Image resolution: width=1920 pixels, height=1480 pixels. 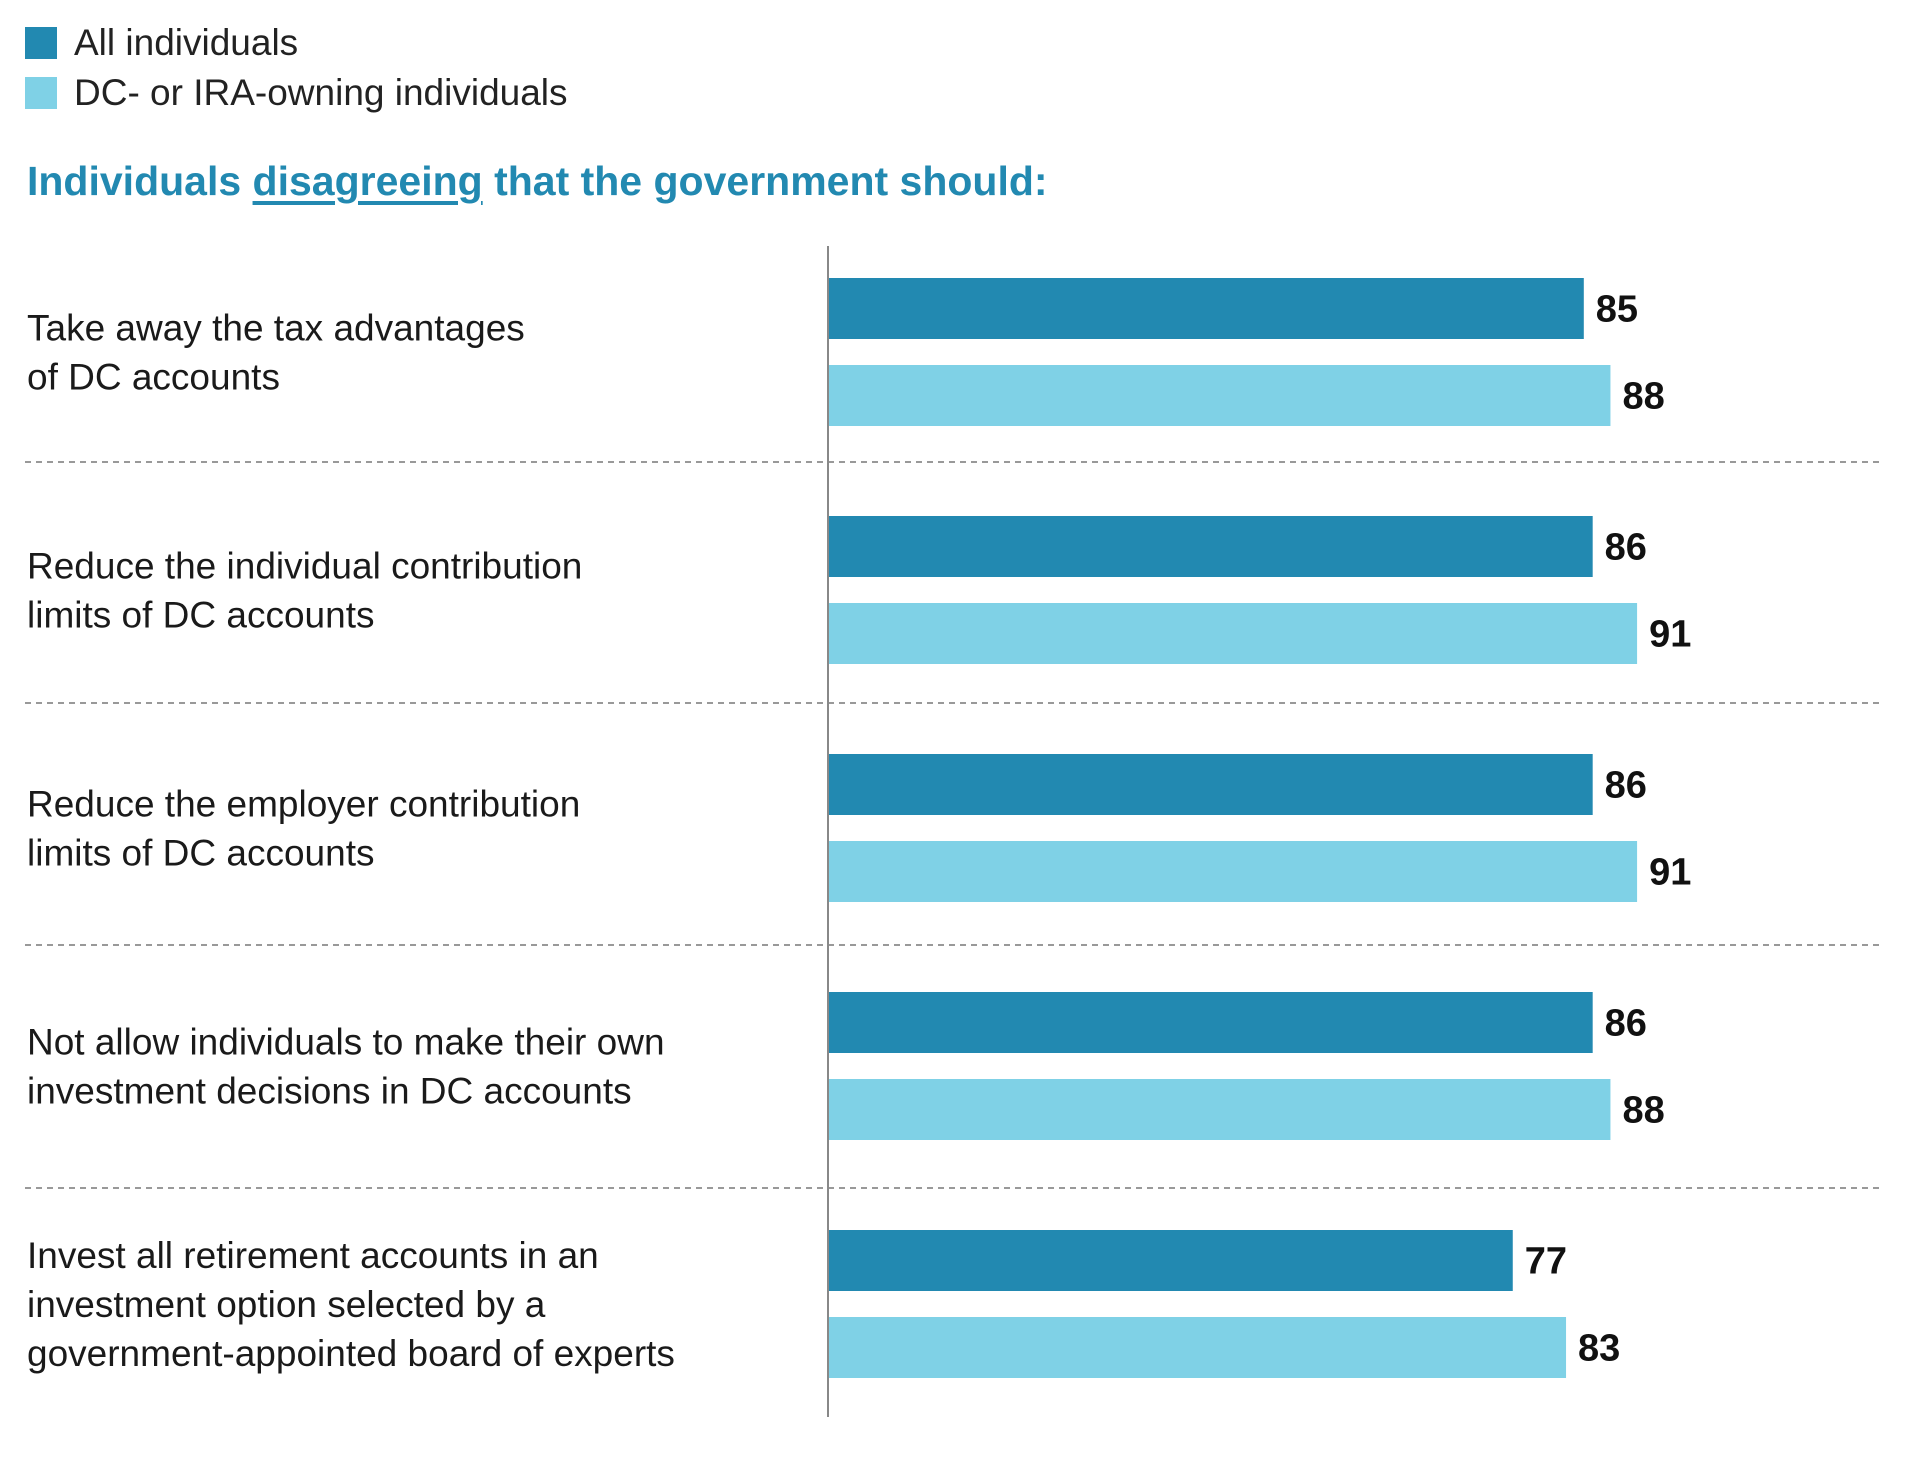 I want to click on legend-label: DC- or IRA-owning individuals, so click(x=321, y=92).